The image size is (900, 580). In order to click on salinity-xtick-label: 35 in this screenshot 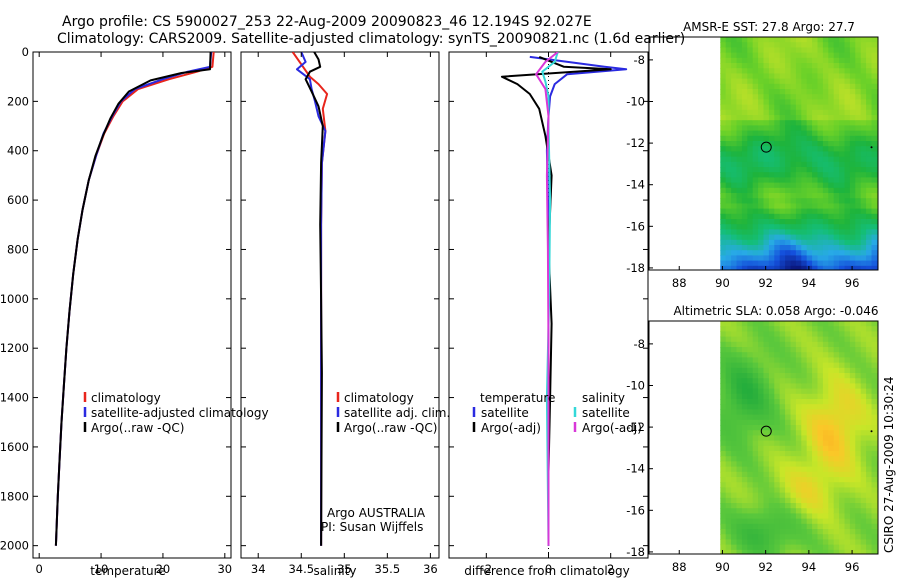, I will do `click(344, 569)`.